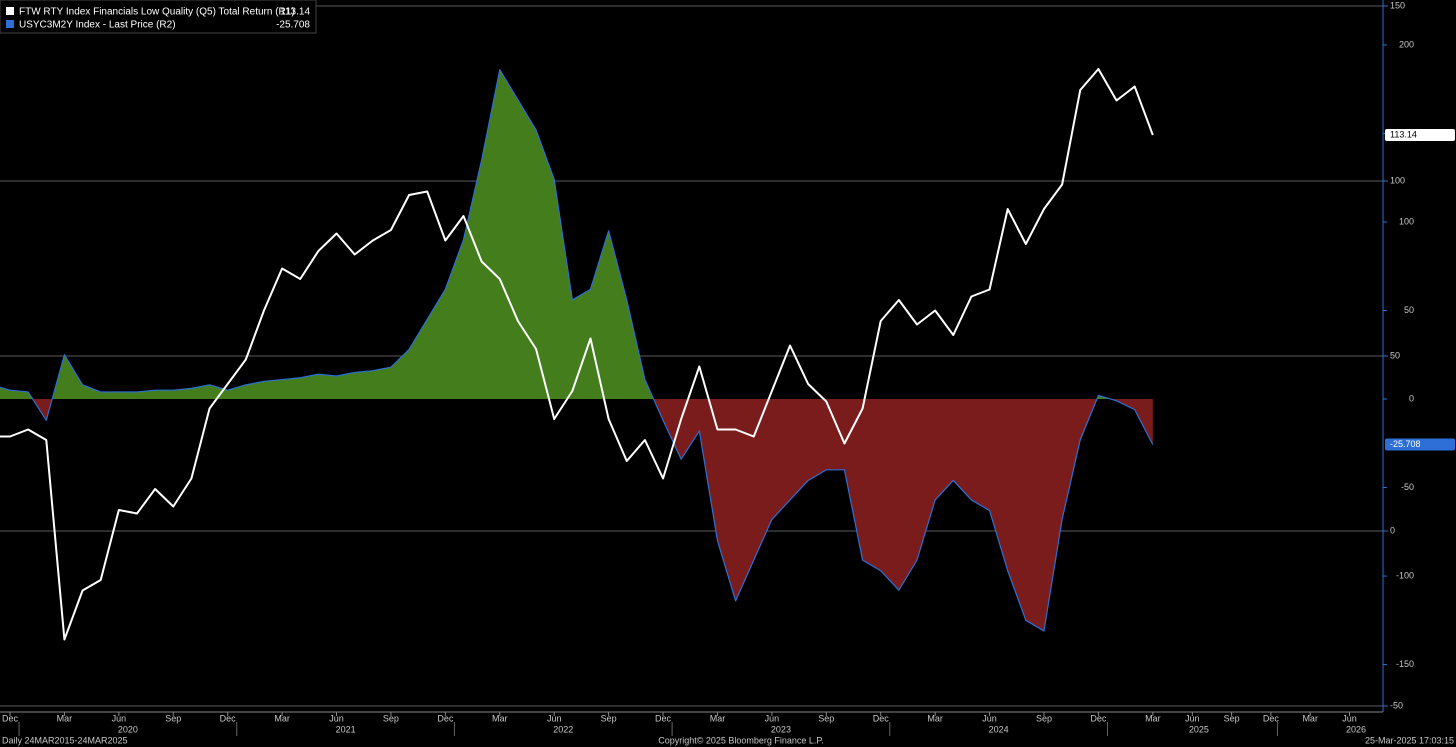 This screenshot has height=747, width=1456. I want to click on year-label: 2021, so click(346, 729).